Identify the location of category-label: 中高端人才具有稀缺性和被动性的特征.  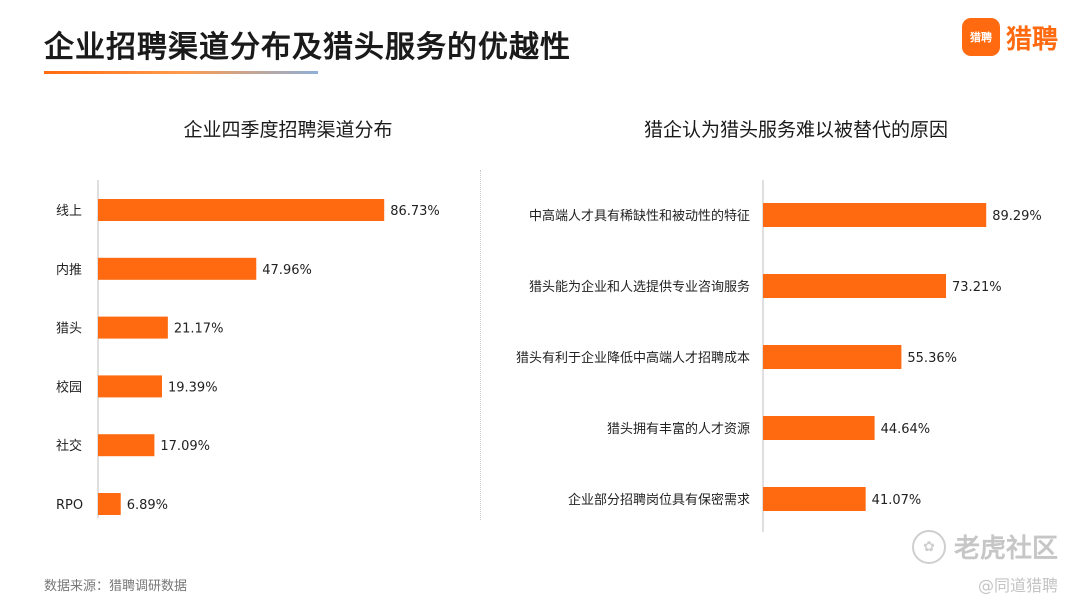
(639, 216).